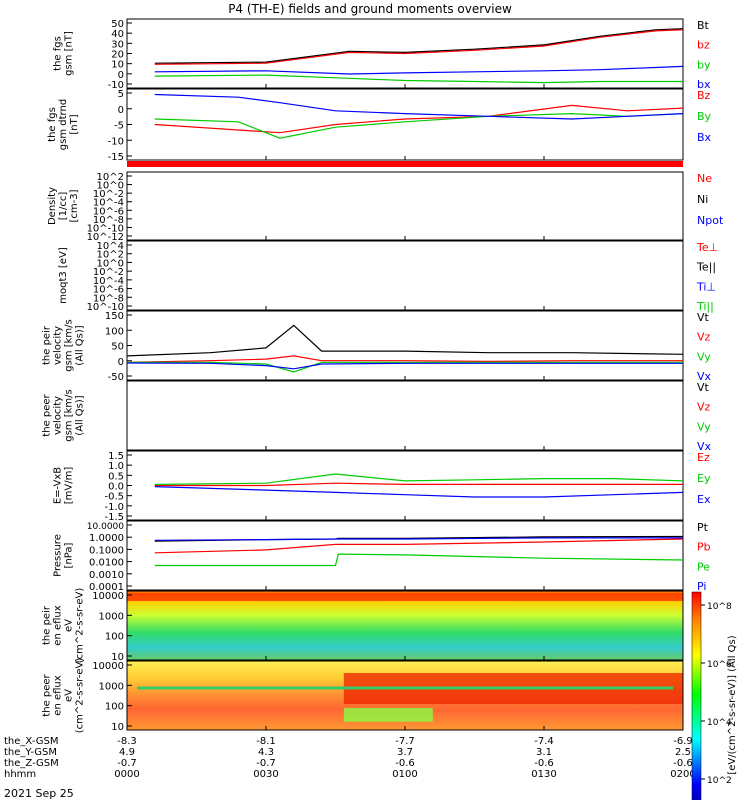  I want to click on series-line-vy, so click(405, 367).